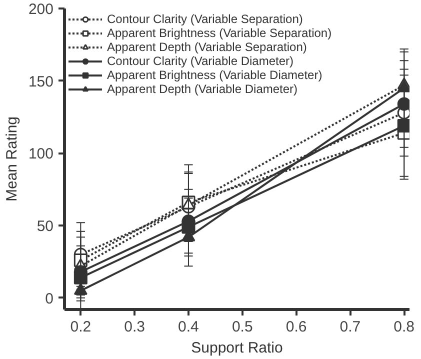  I want to click on x-tick-label: 0.8, so click(404, 327).